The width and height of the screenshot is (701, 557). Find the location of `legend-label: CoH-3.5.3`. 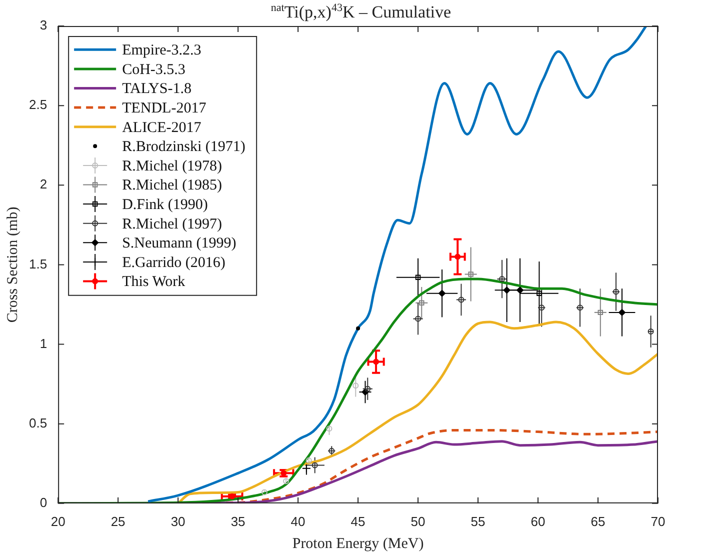

legend-label: CoH-3.5.3 is located at coordinates (154, 70).